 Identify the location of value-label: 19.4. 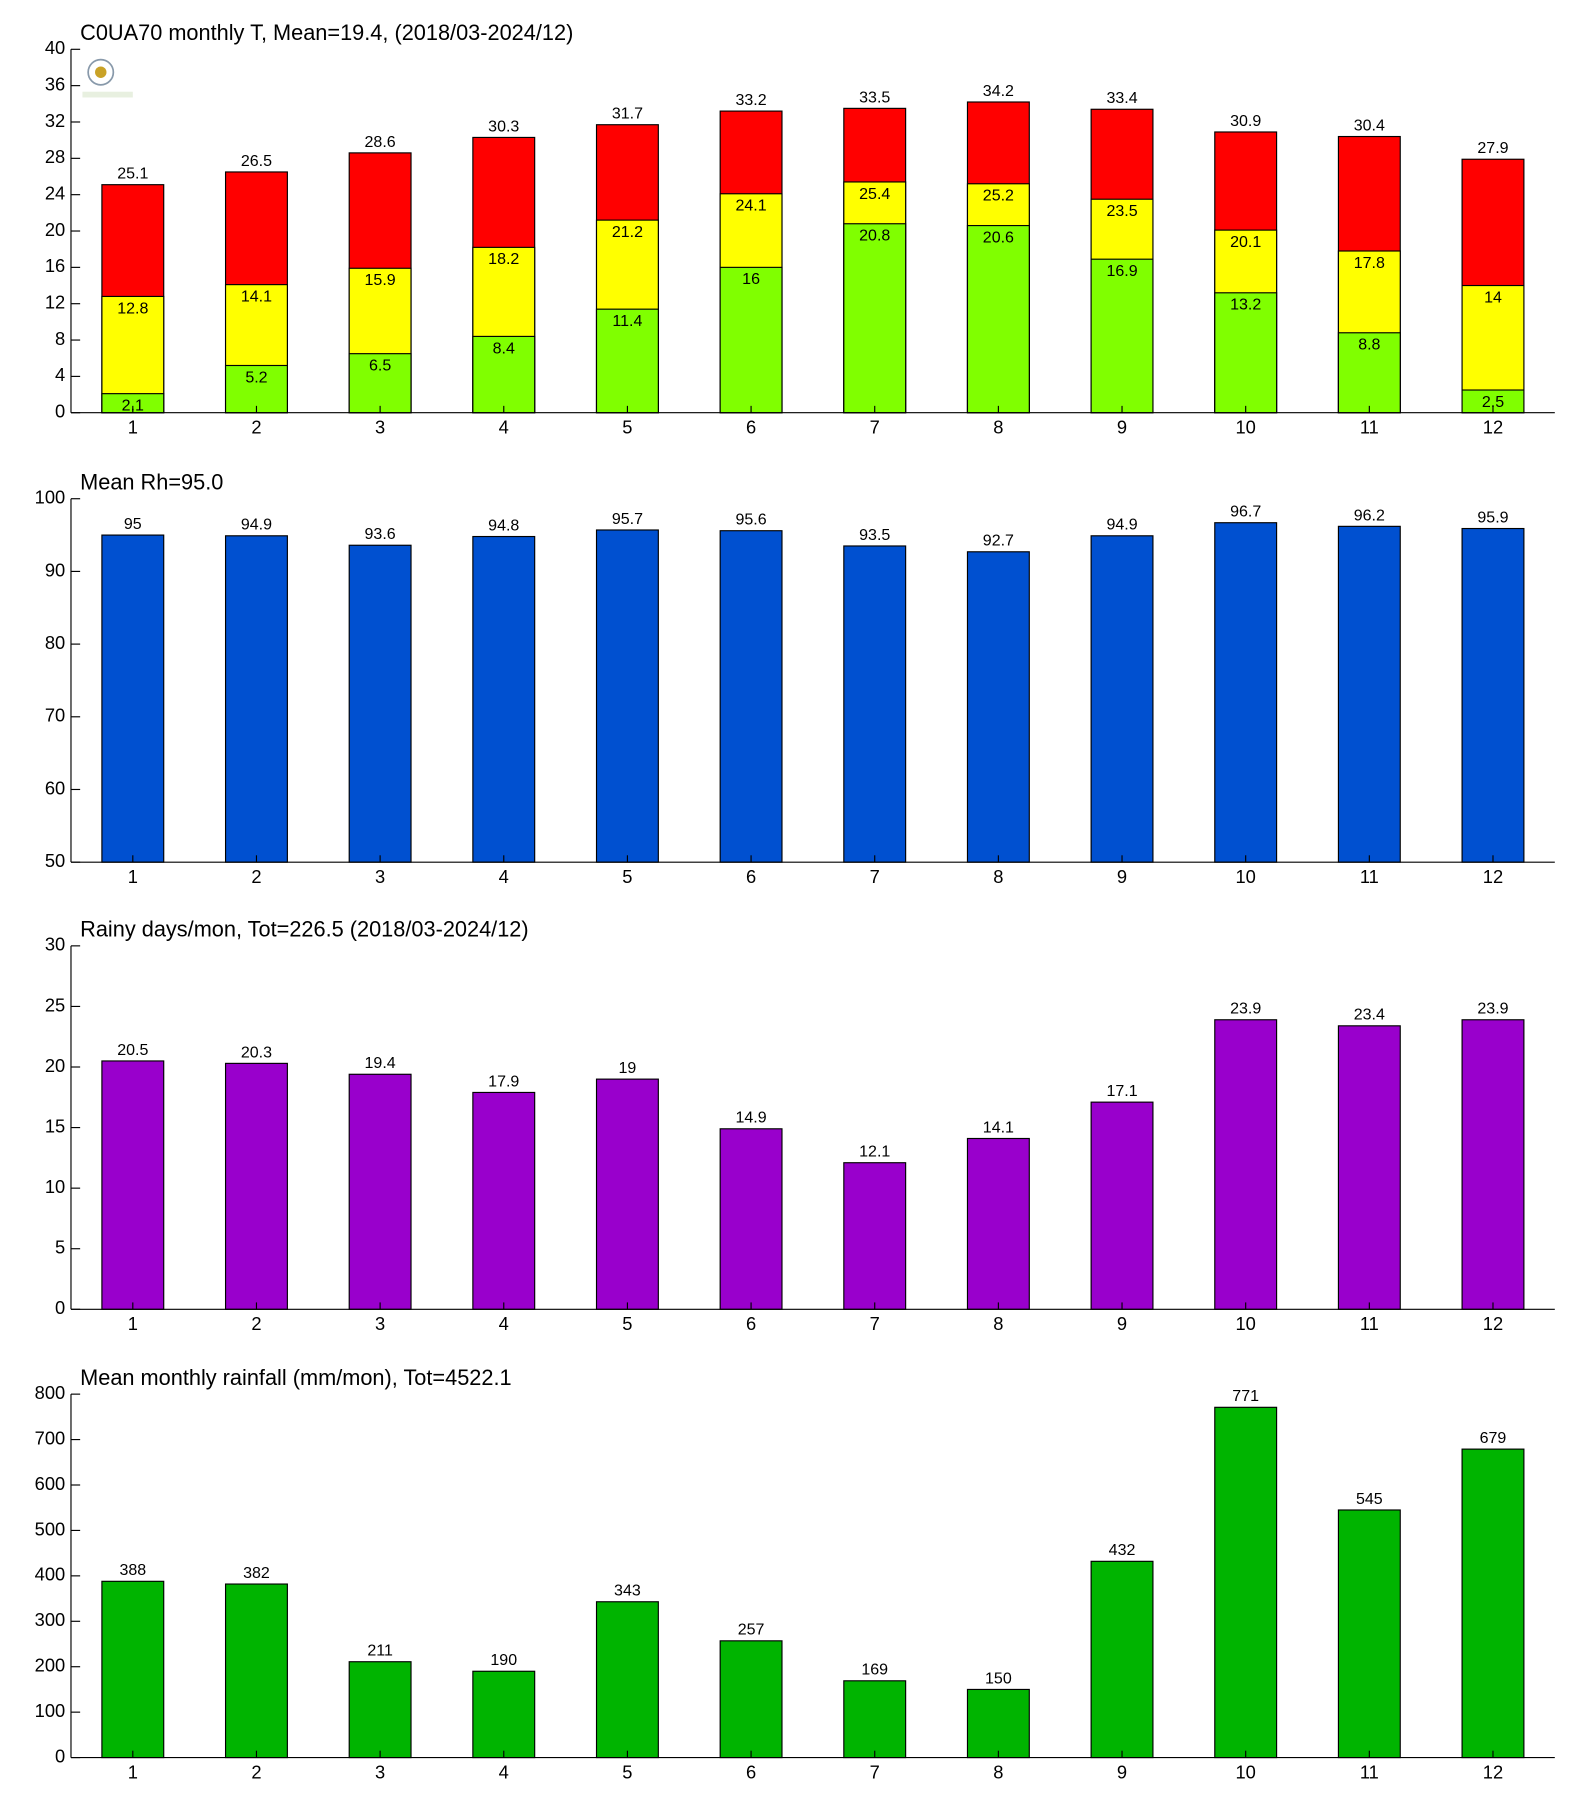
(380, 1063).